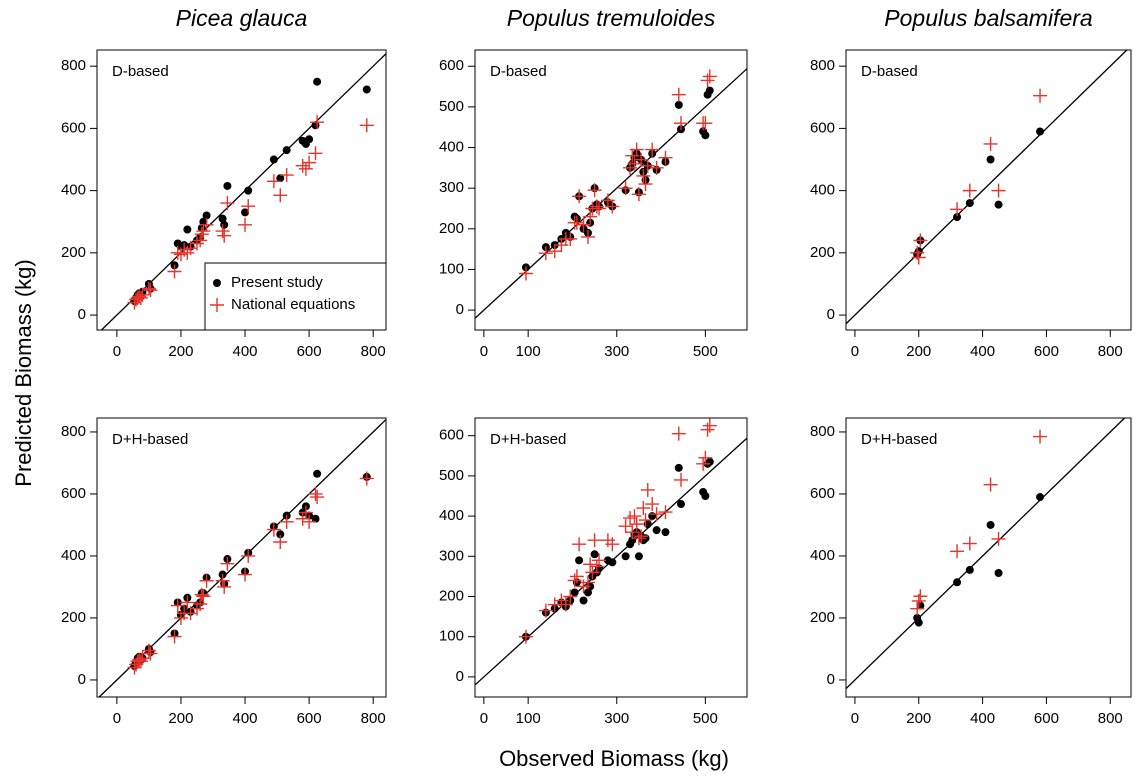 The height and width of the screenshot is (777, 1138). What do you see at coordinates (918, 718) in the screenshot?
I see `x-tick-label: 200` at bounding box center [918, 718].